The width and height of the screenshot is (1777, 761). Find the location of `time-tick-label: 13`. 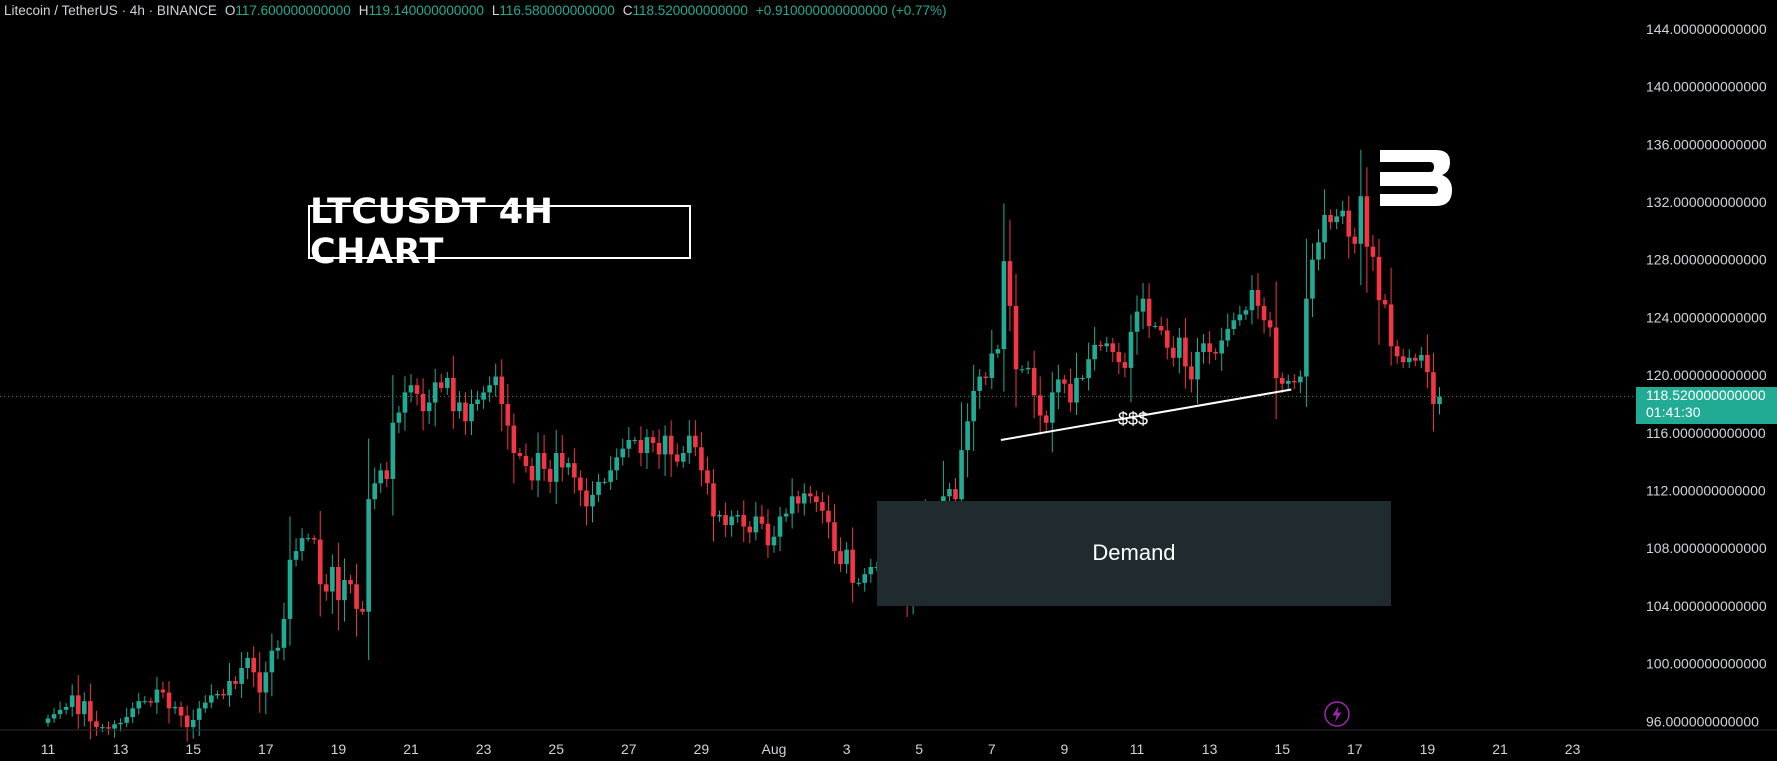

time-tick-label: 13 is located at coordinates (121, 749).